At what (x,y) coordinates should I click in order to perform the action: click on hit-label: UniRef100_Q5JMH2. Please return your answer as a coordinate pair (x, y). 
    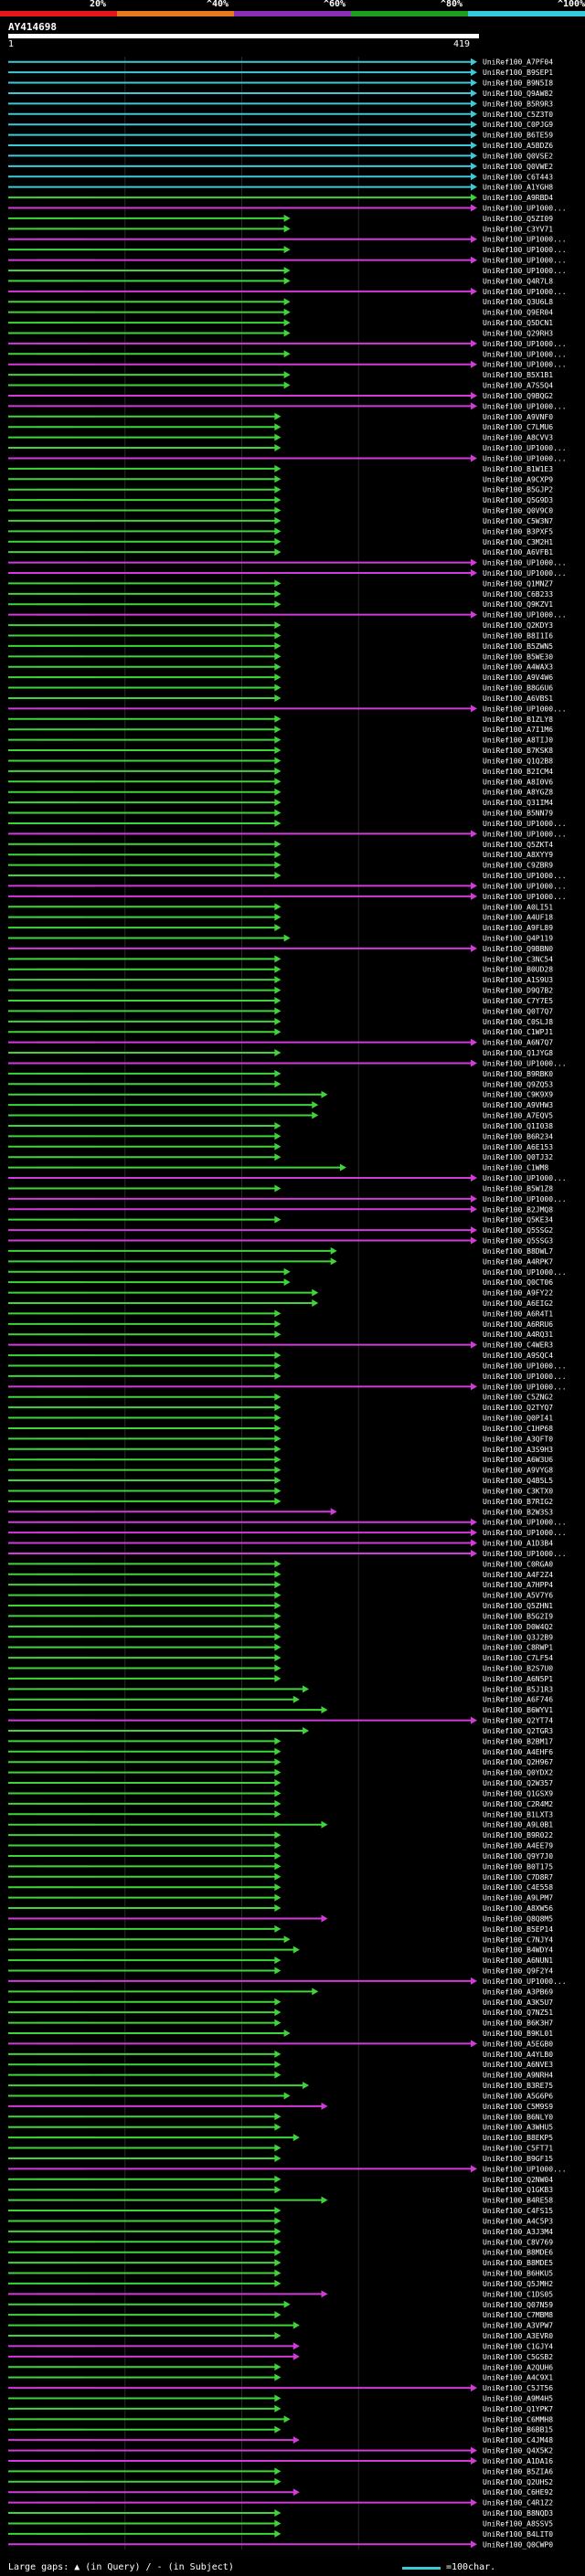
    Looking at the image, I should click on (518, 2284).